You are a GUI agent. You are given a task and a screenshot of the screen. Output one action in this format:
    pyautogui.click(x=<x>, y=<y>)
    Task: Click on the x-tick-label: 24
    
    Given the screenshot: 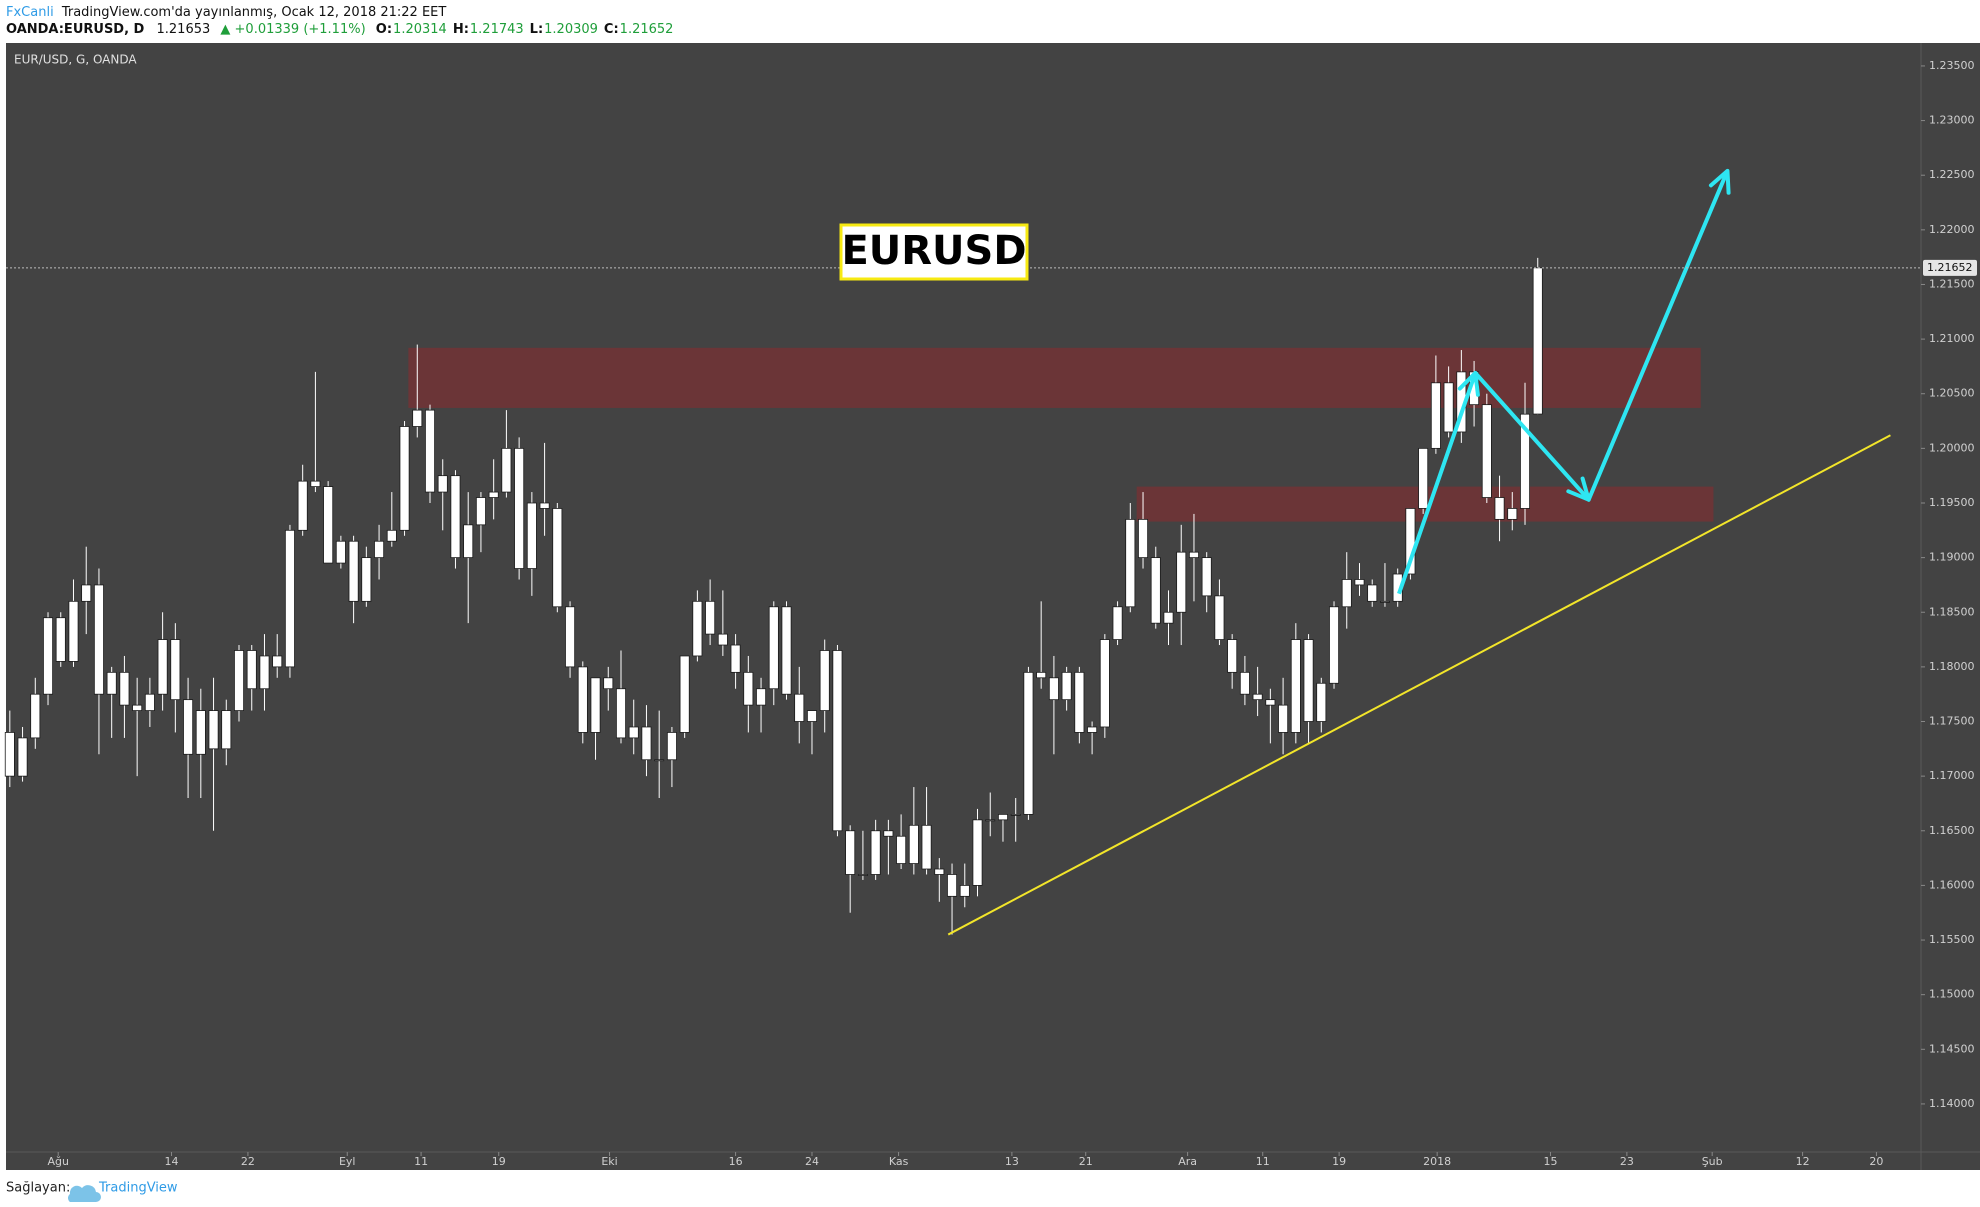 What is the action you would take?
    pyautogui.click(x=812, y=1161)
    